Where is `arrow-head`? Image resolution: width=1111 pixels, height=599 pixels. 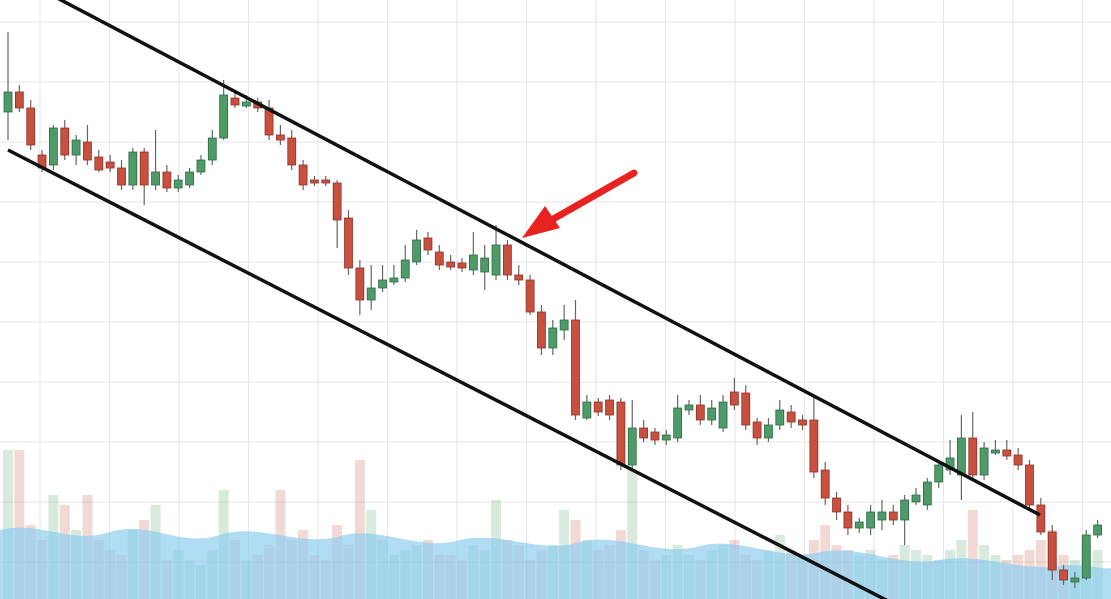 arrow-head is located at coordinates (541, 222).